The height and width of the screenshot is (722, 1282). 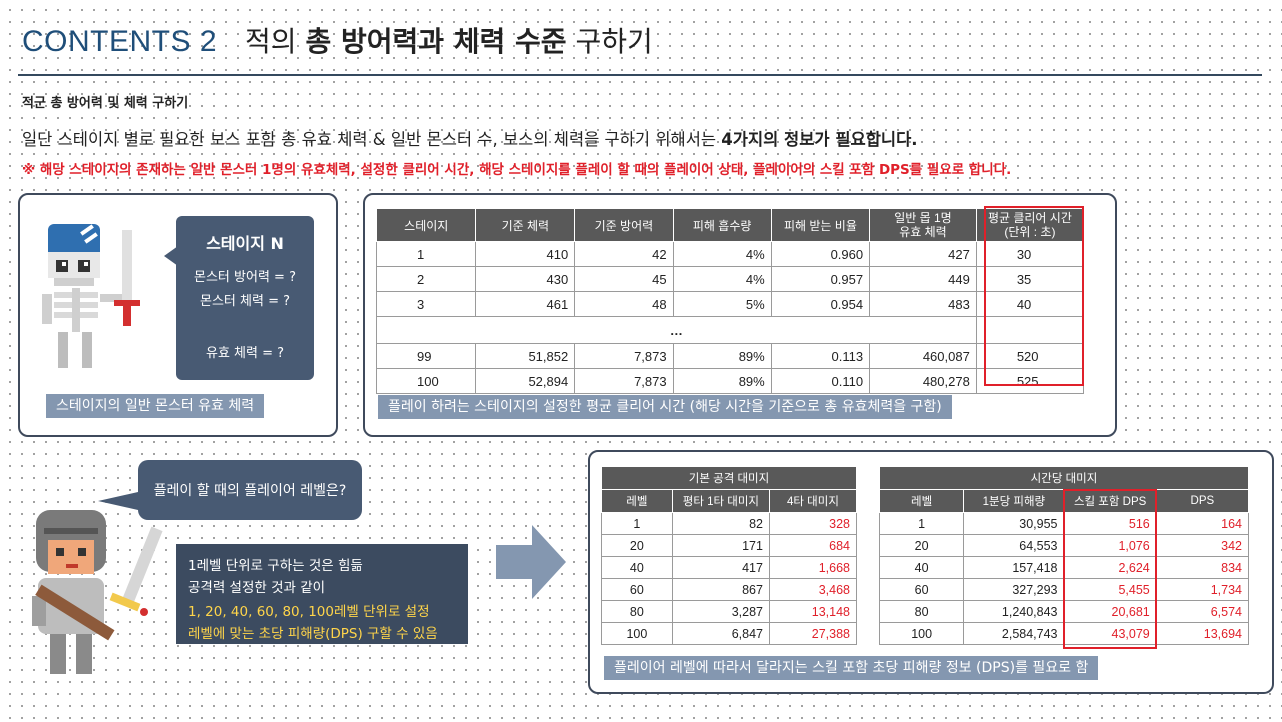 I want to click on title-divider, so click(x=640, y=75).